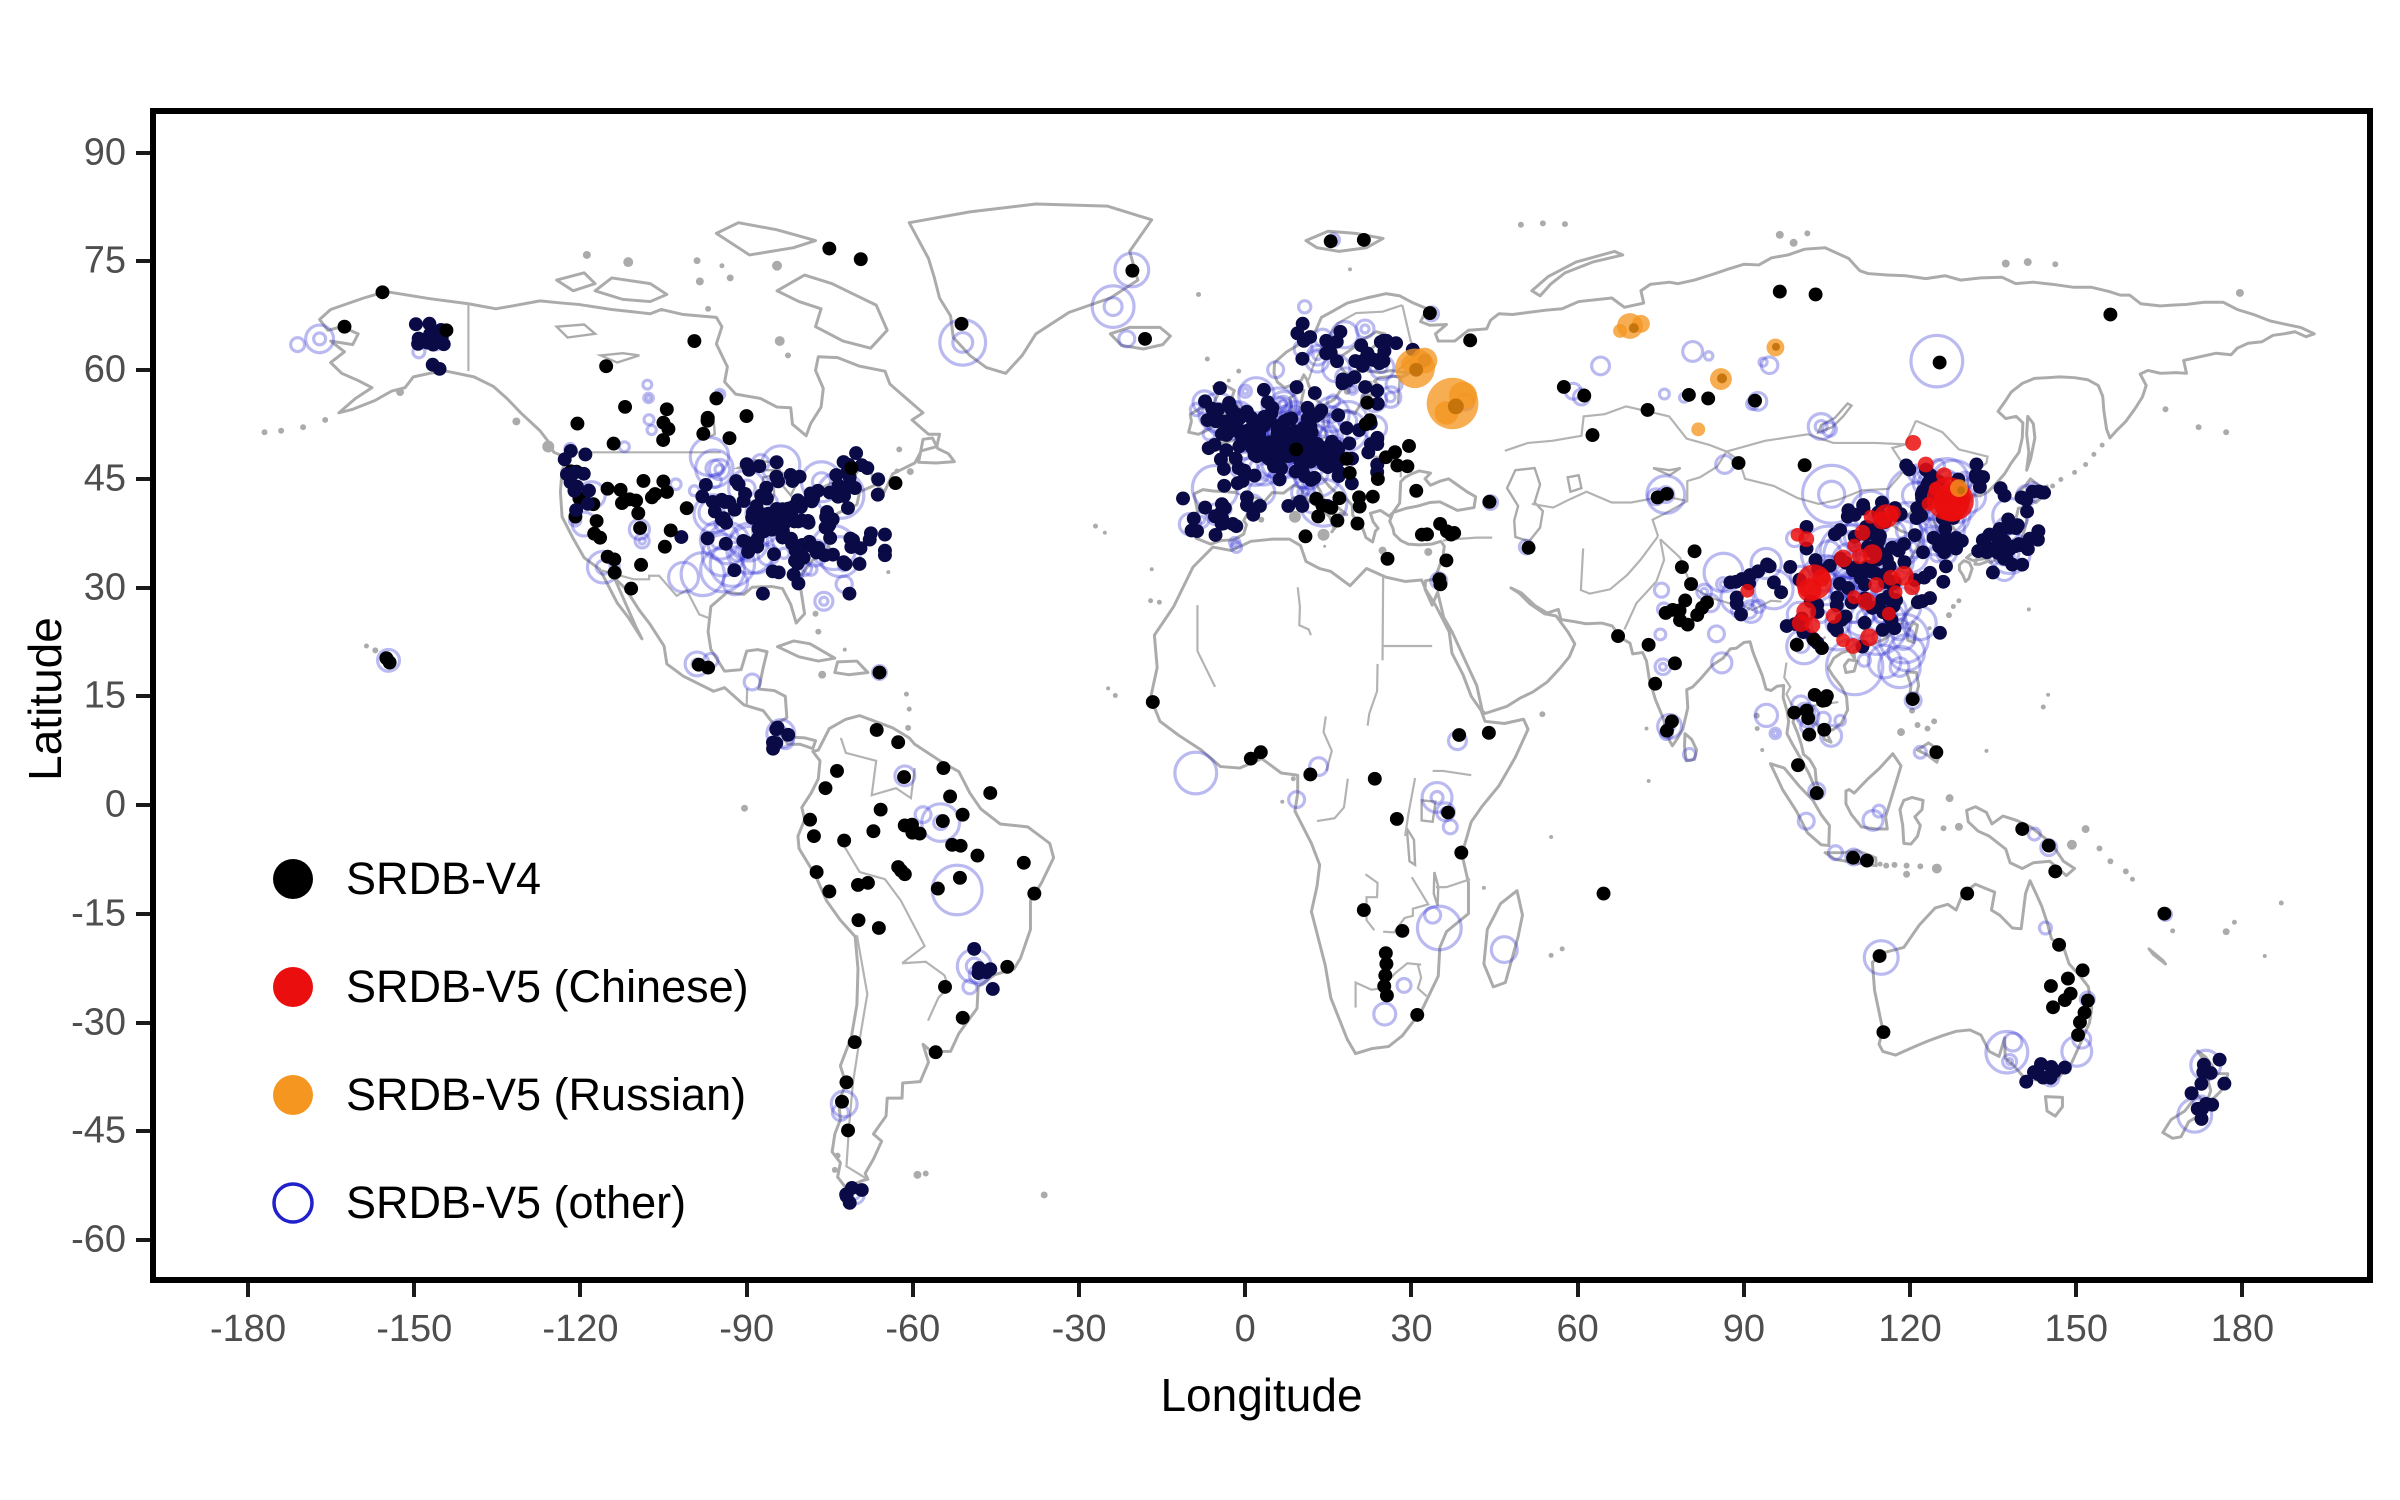  What do you see at coordinates (404, 878) in the screenshot?
I see `legend-item-srdb-v4: SRDB-V4` at bounding box center [404, 878].